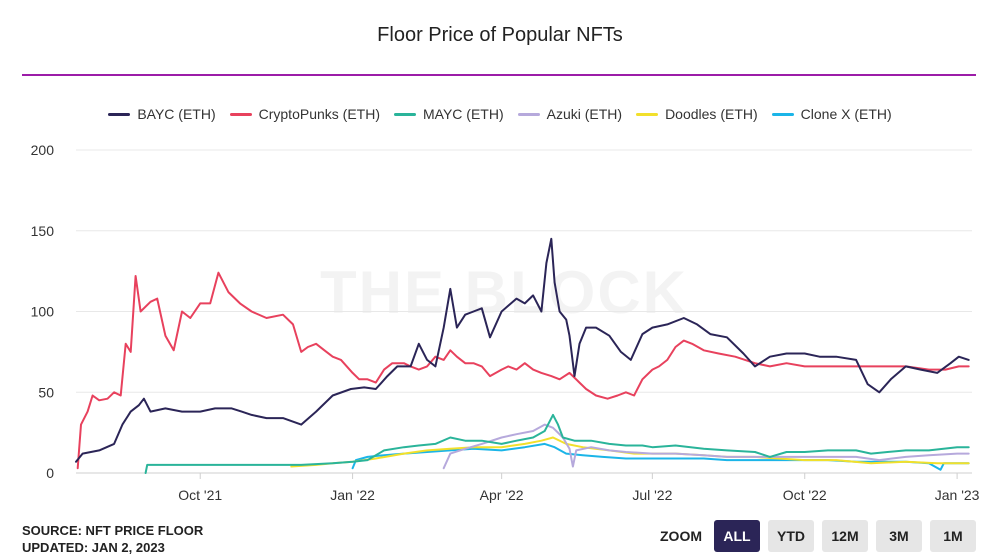  Describe the element at coordinates (652, 495) in the screenshot. I see `x-tick-label: Jul '22` at that location.